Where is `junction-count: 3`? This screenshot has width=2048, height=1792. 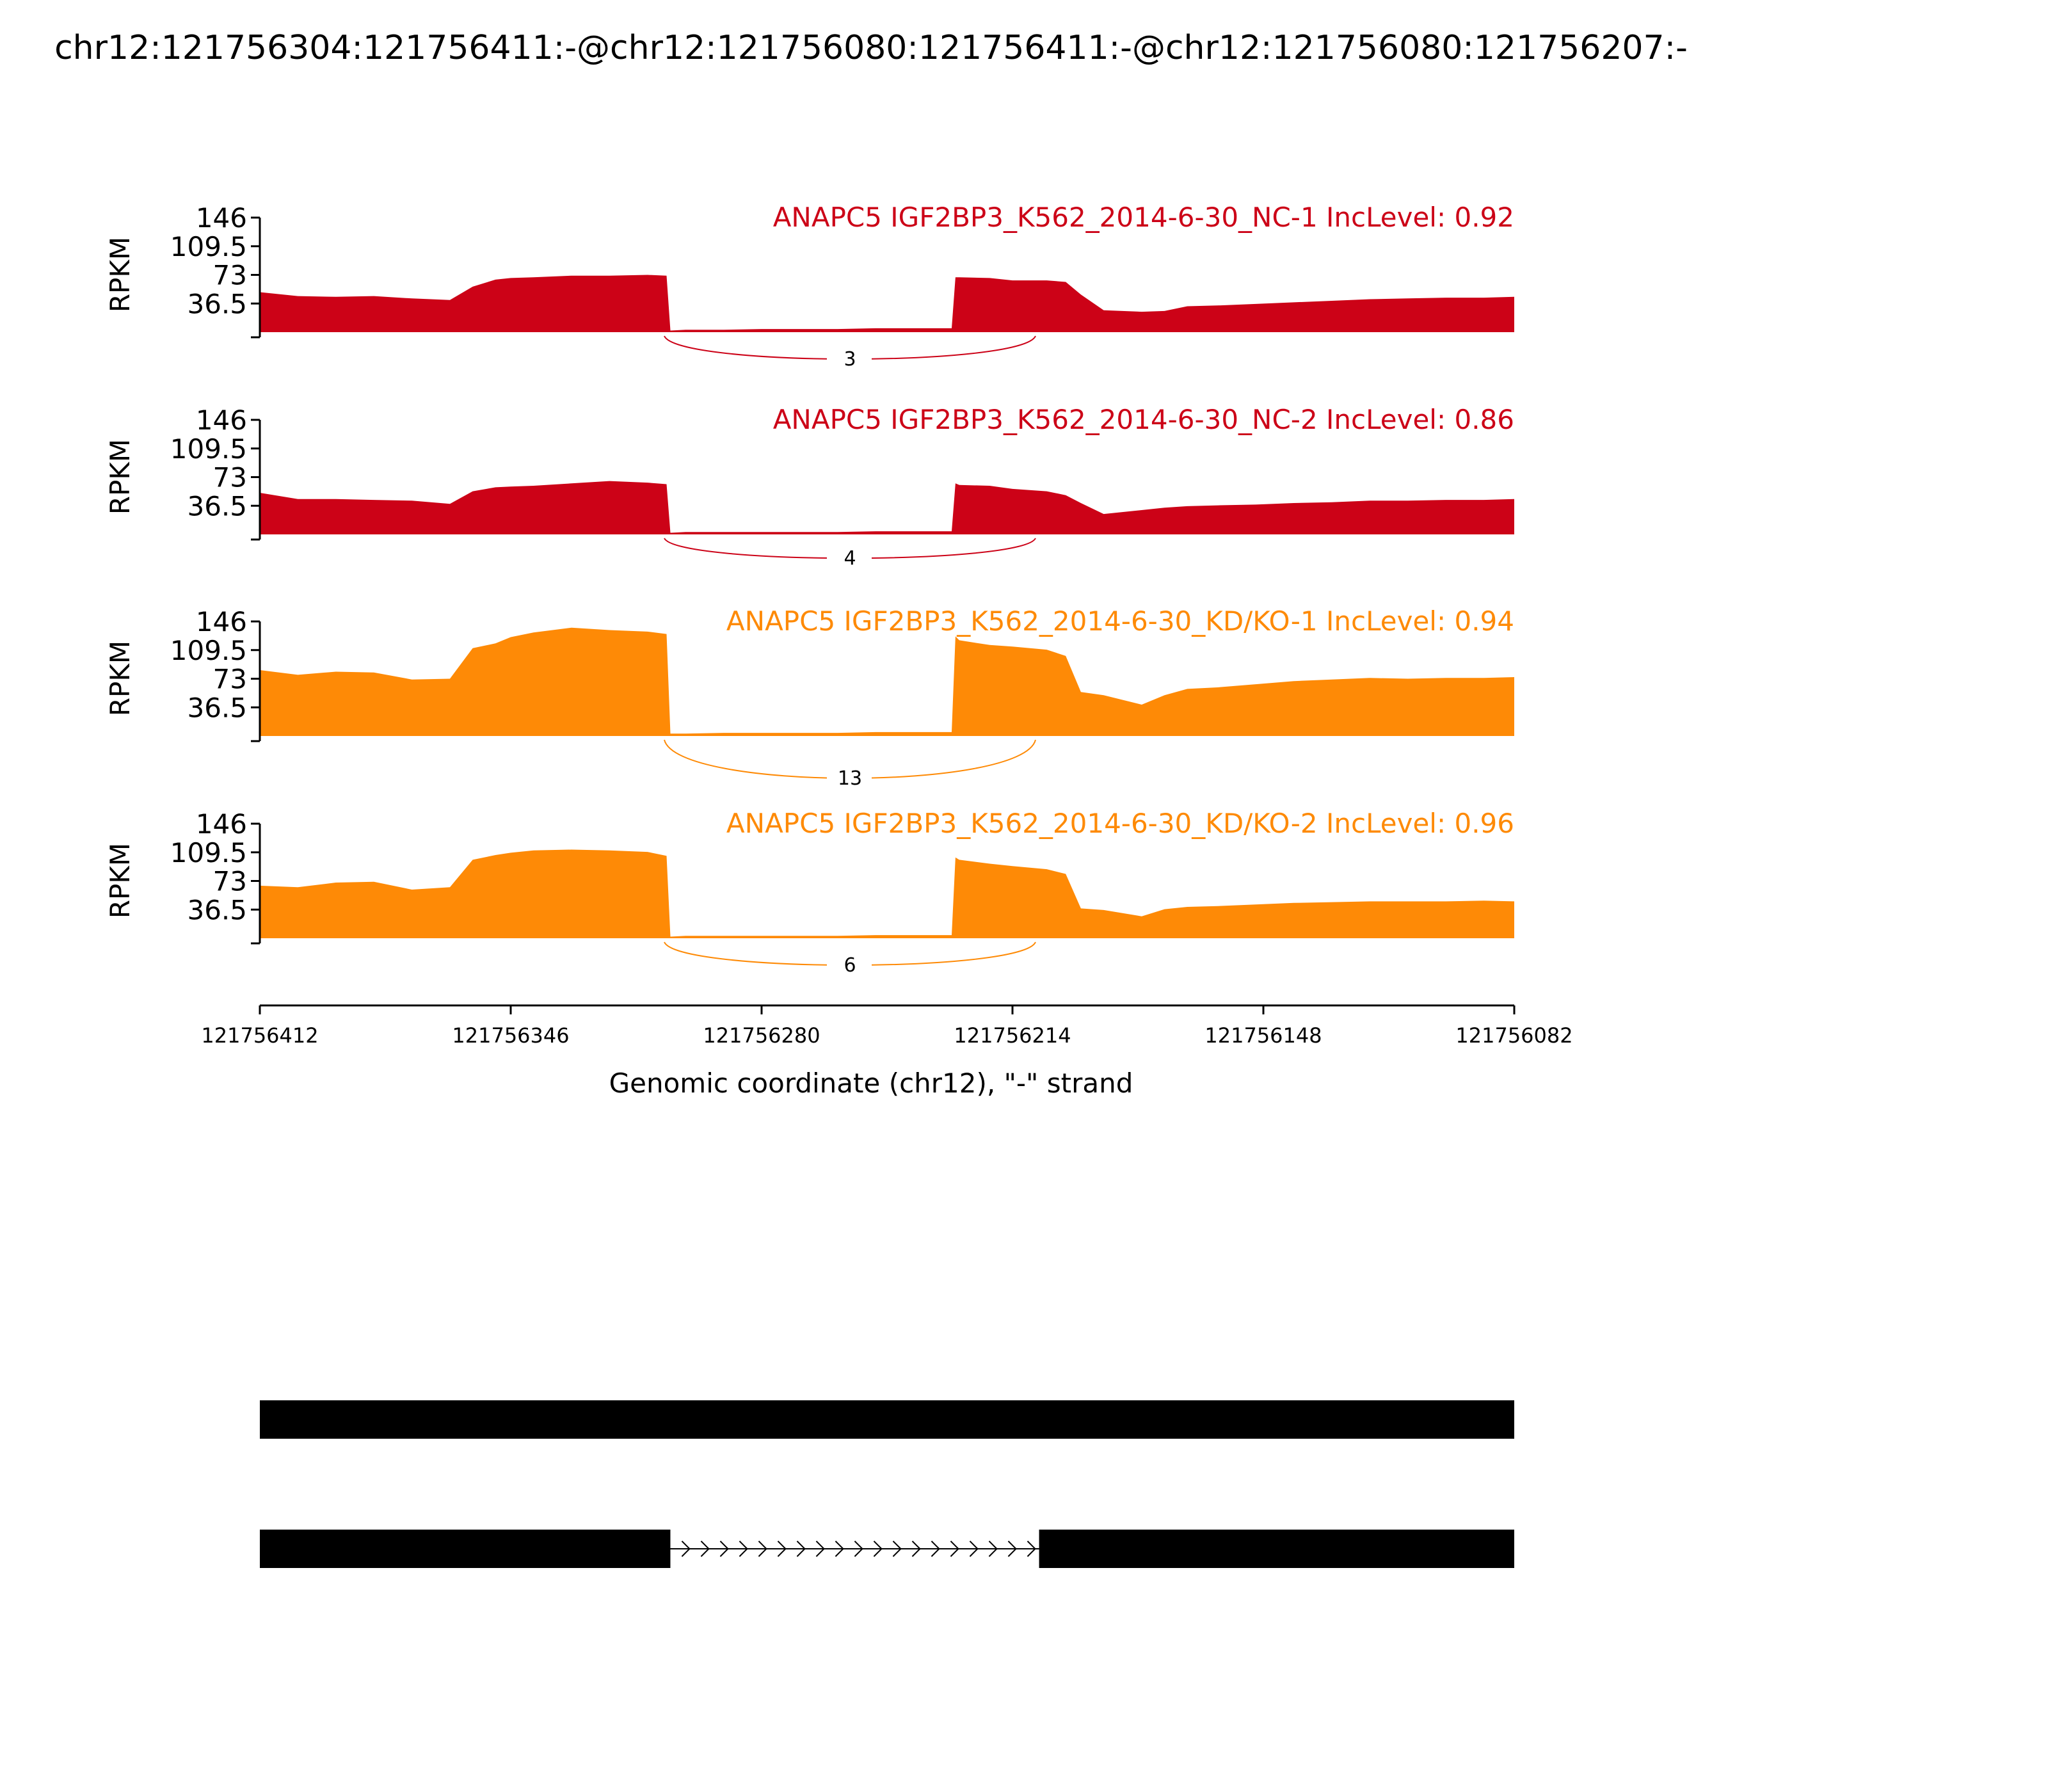 junction-count: 3 is located at coordinates (850, 359).